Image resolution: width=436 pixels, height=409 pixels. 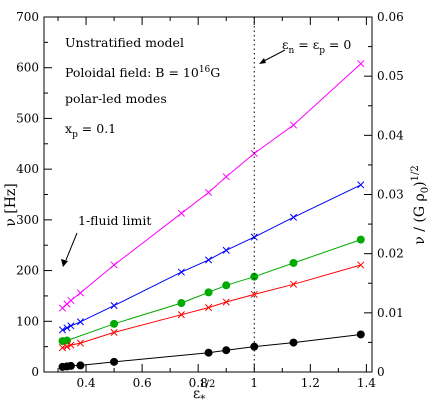 I want to click on y-tick-label-right: 0.02, so click(x=390, y=254).